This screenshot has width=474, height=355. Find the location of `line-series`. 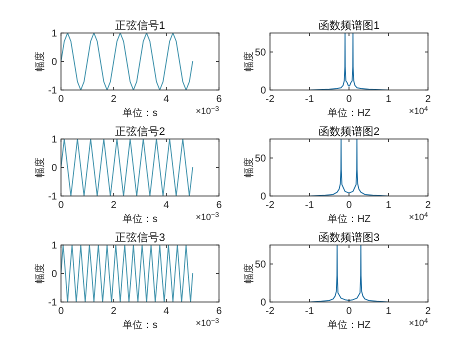

line-series is located at coordinates (127, 61).